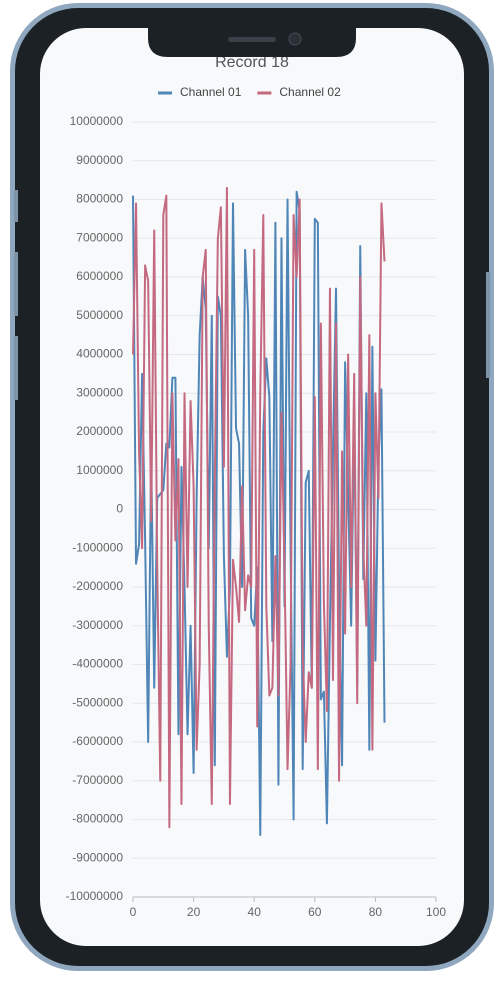  Describe the element at coordinates (194, 912) in the screenshot. I see `x-tick-label: 20` at that location.